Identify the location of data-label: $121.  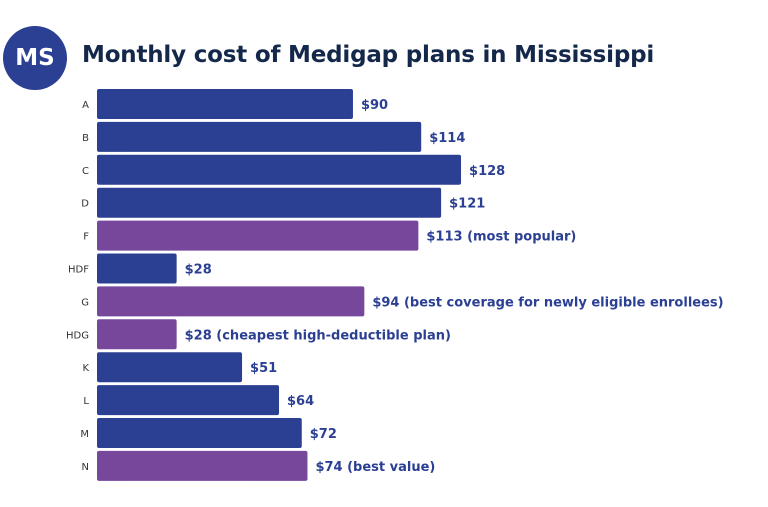
(467, 204).